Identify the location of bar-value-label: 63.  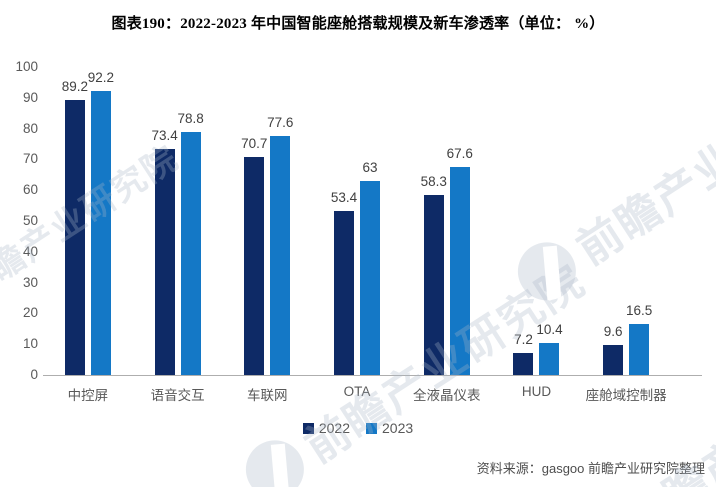
(370, 167).